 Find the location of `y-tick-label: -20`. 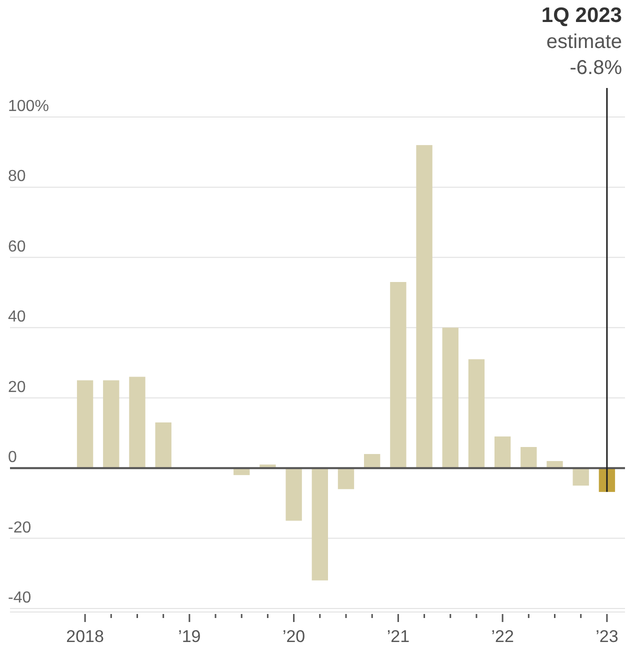

y-tick-label: -20 is located at coordinates (20, 527).